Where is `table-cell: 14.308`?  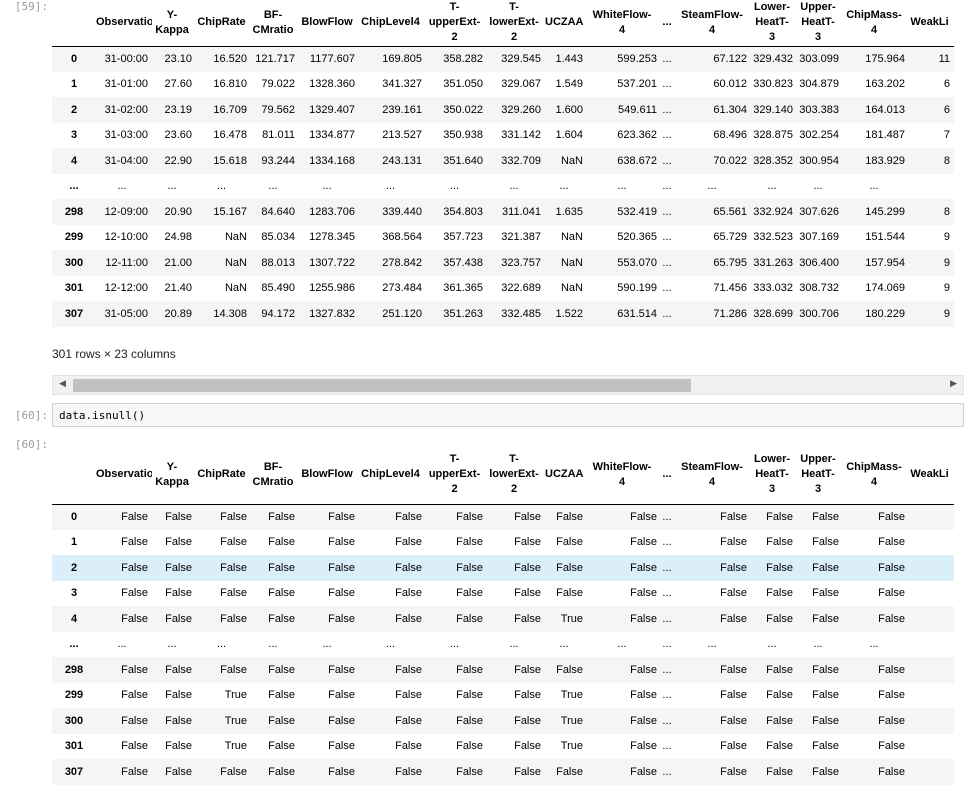
table-cell: 14.308 is located at coordinates (230, 313).